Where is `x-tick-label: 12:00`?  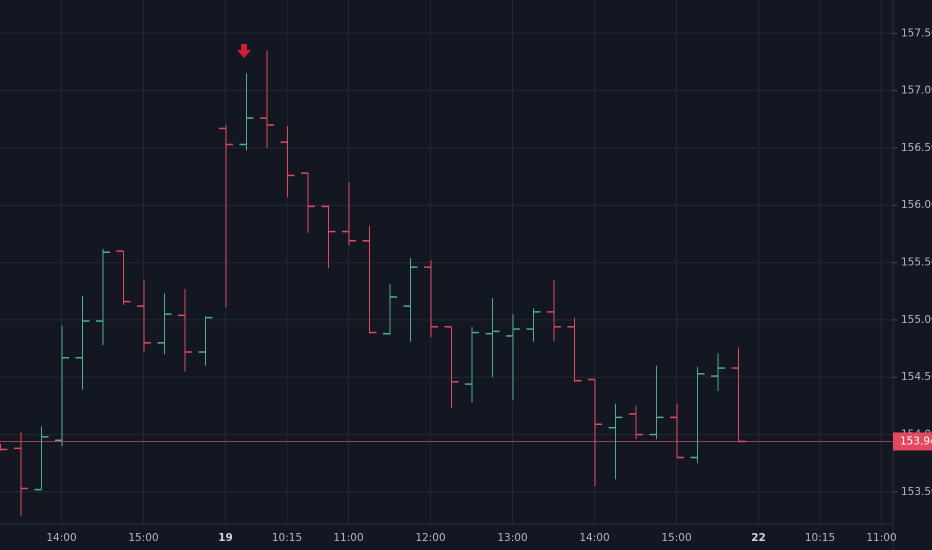 x-tick-label: 12:00 is located at coordinates (430, 538).